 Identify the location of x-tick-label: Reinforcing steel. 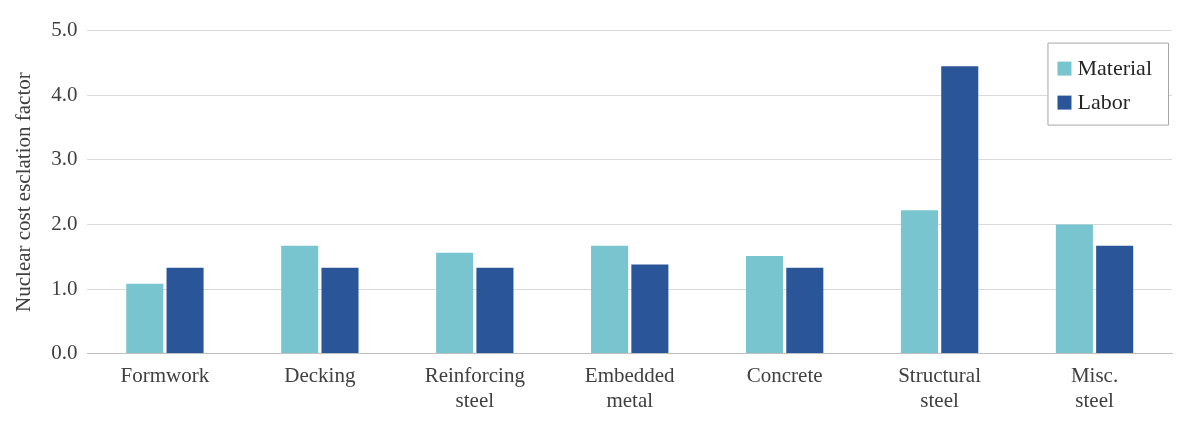
(475, 387).